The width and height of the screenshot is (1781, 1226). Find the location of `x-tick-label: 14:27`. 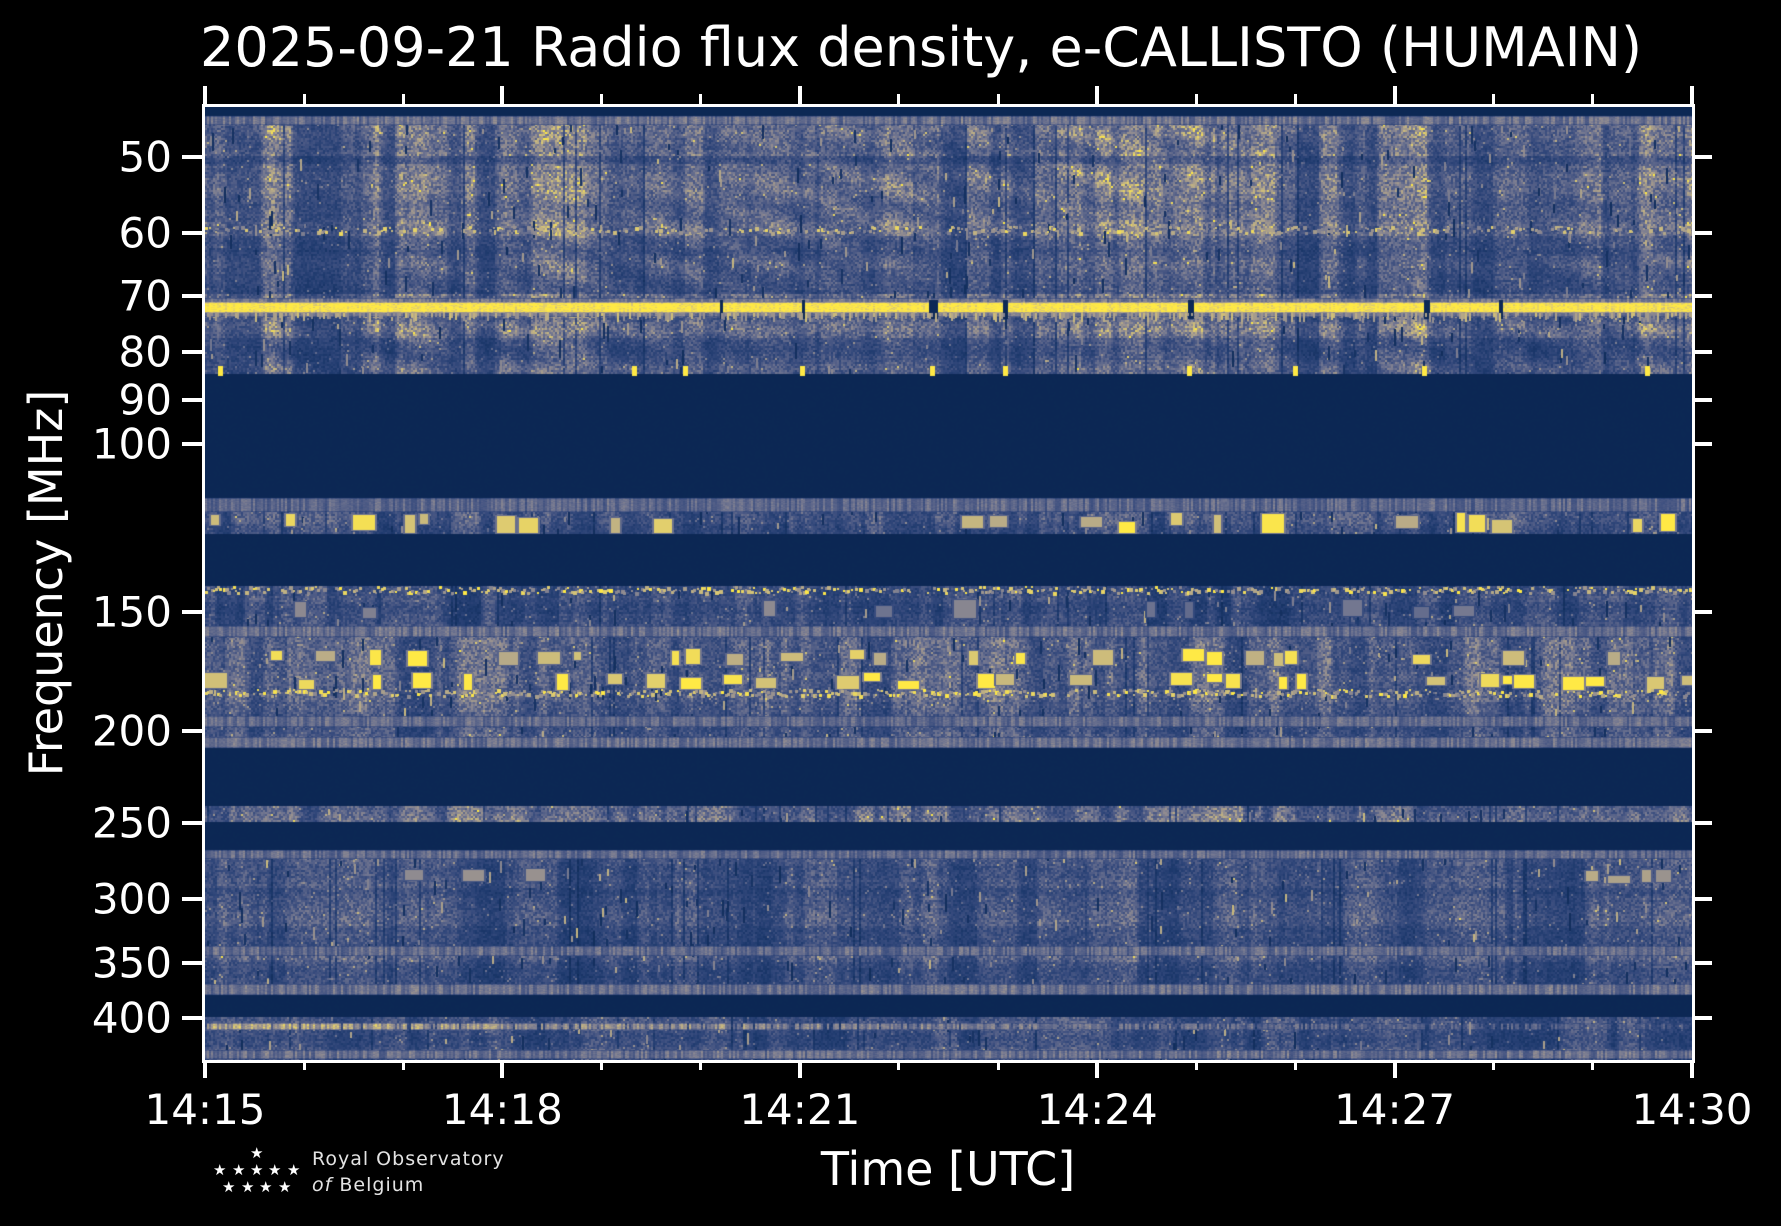

x-tick-label: 14:27 is located at coordinates (1395, 1109).